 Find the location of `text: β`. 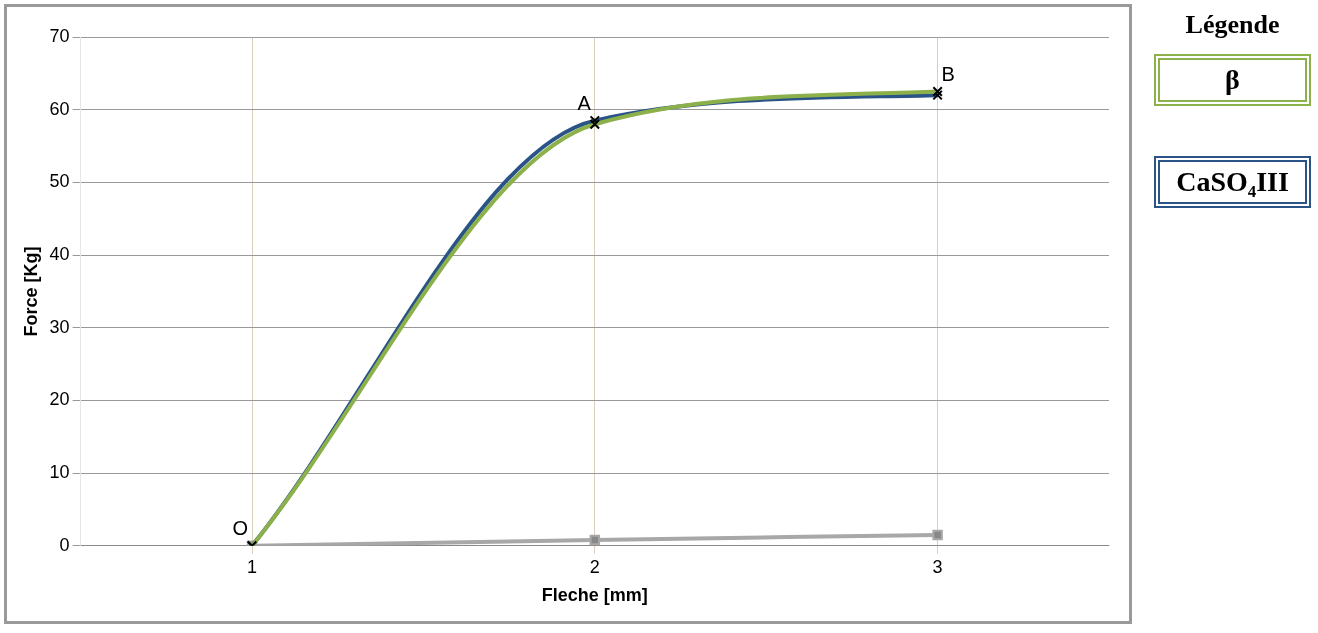

text: β is located at coordinates (1232, 80).